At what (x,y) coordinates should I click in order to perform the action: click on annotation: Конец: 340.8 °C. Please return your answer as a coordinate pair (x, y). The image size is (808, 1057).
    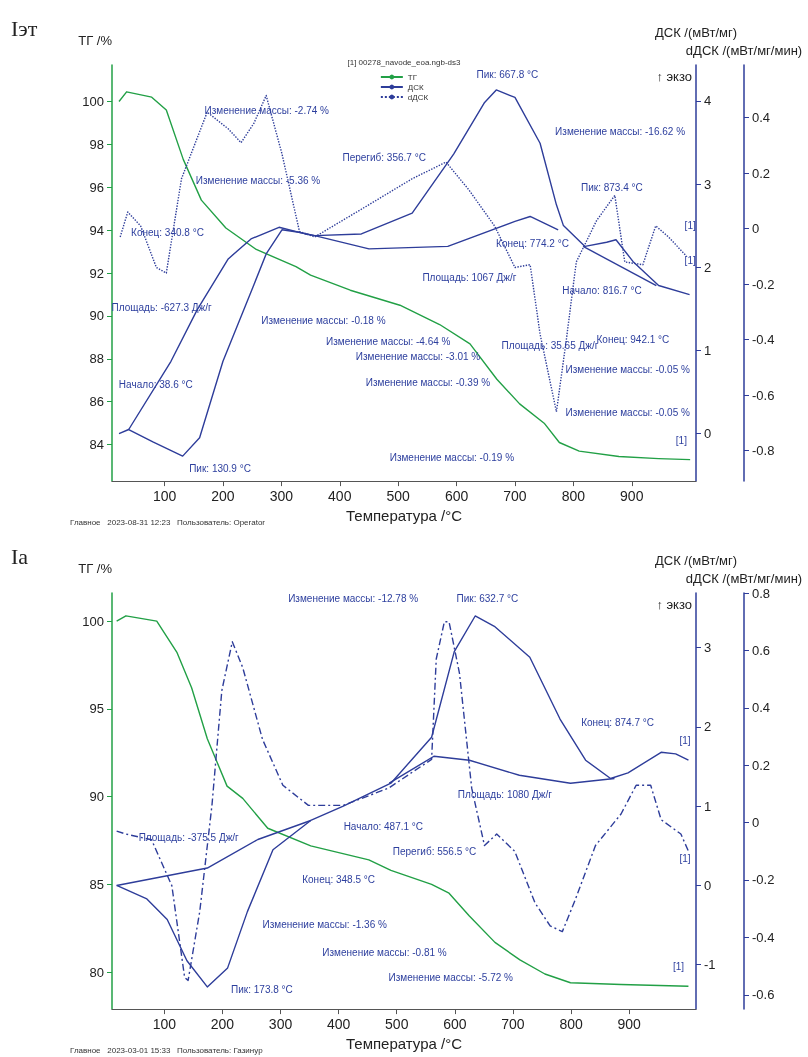
    Looking at the image, I should click on (167, 232).